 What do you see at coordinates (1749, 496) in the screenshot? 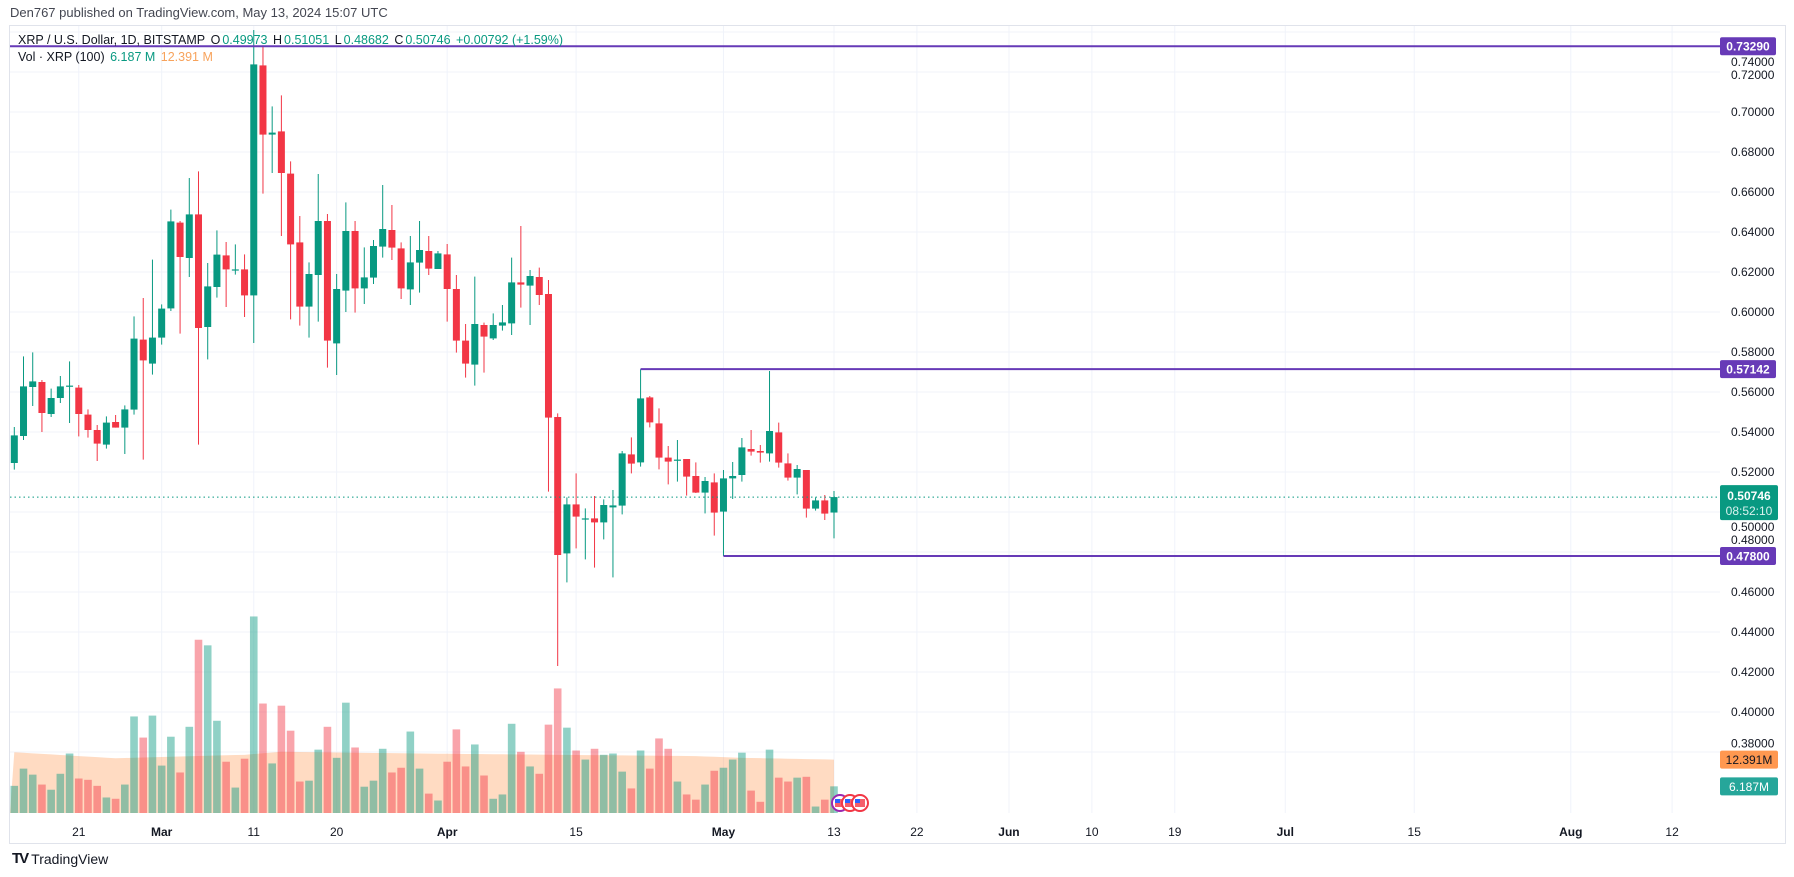
I see `last-price-label: 0.50746` at bounding box center [1749, 496].